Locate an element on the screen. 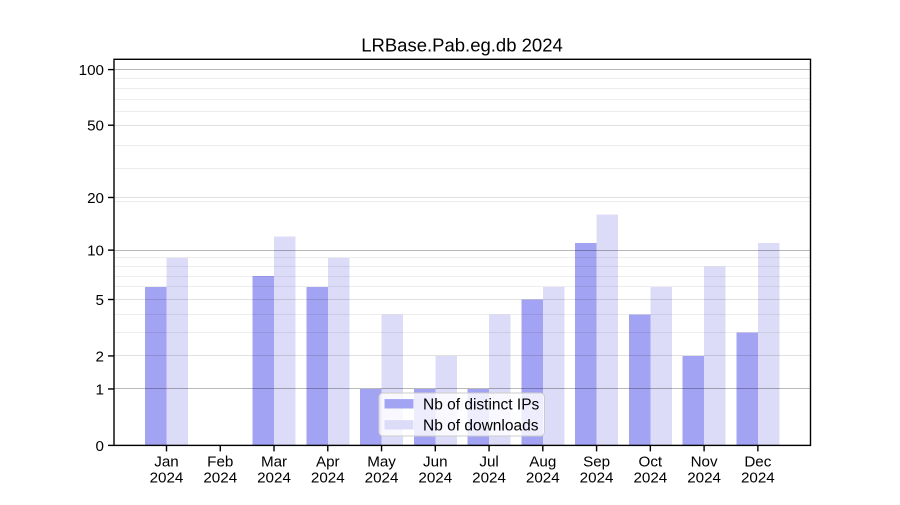  svg-text: 10 is located at coordinates (95, 251).